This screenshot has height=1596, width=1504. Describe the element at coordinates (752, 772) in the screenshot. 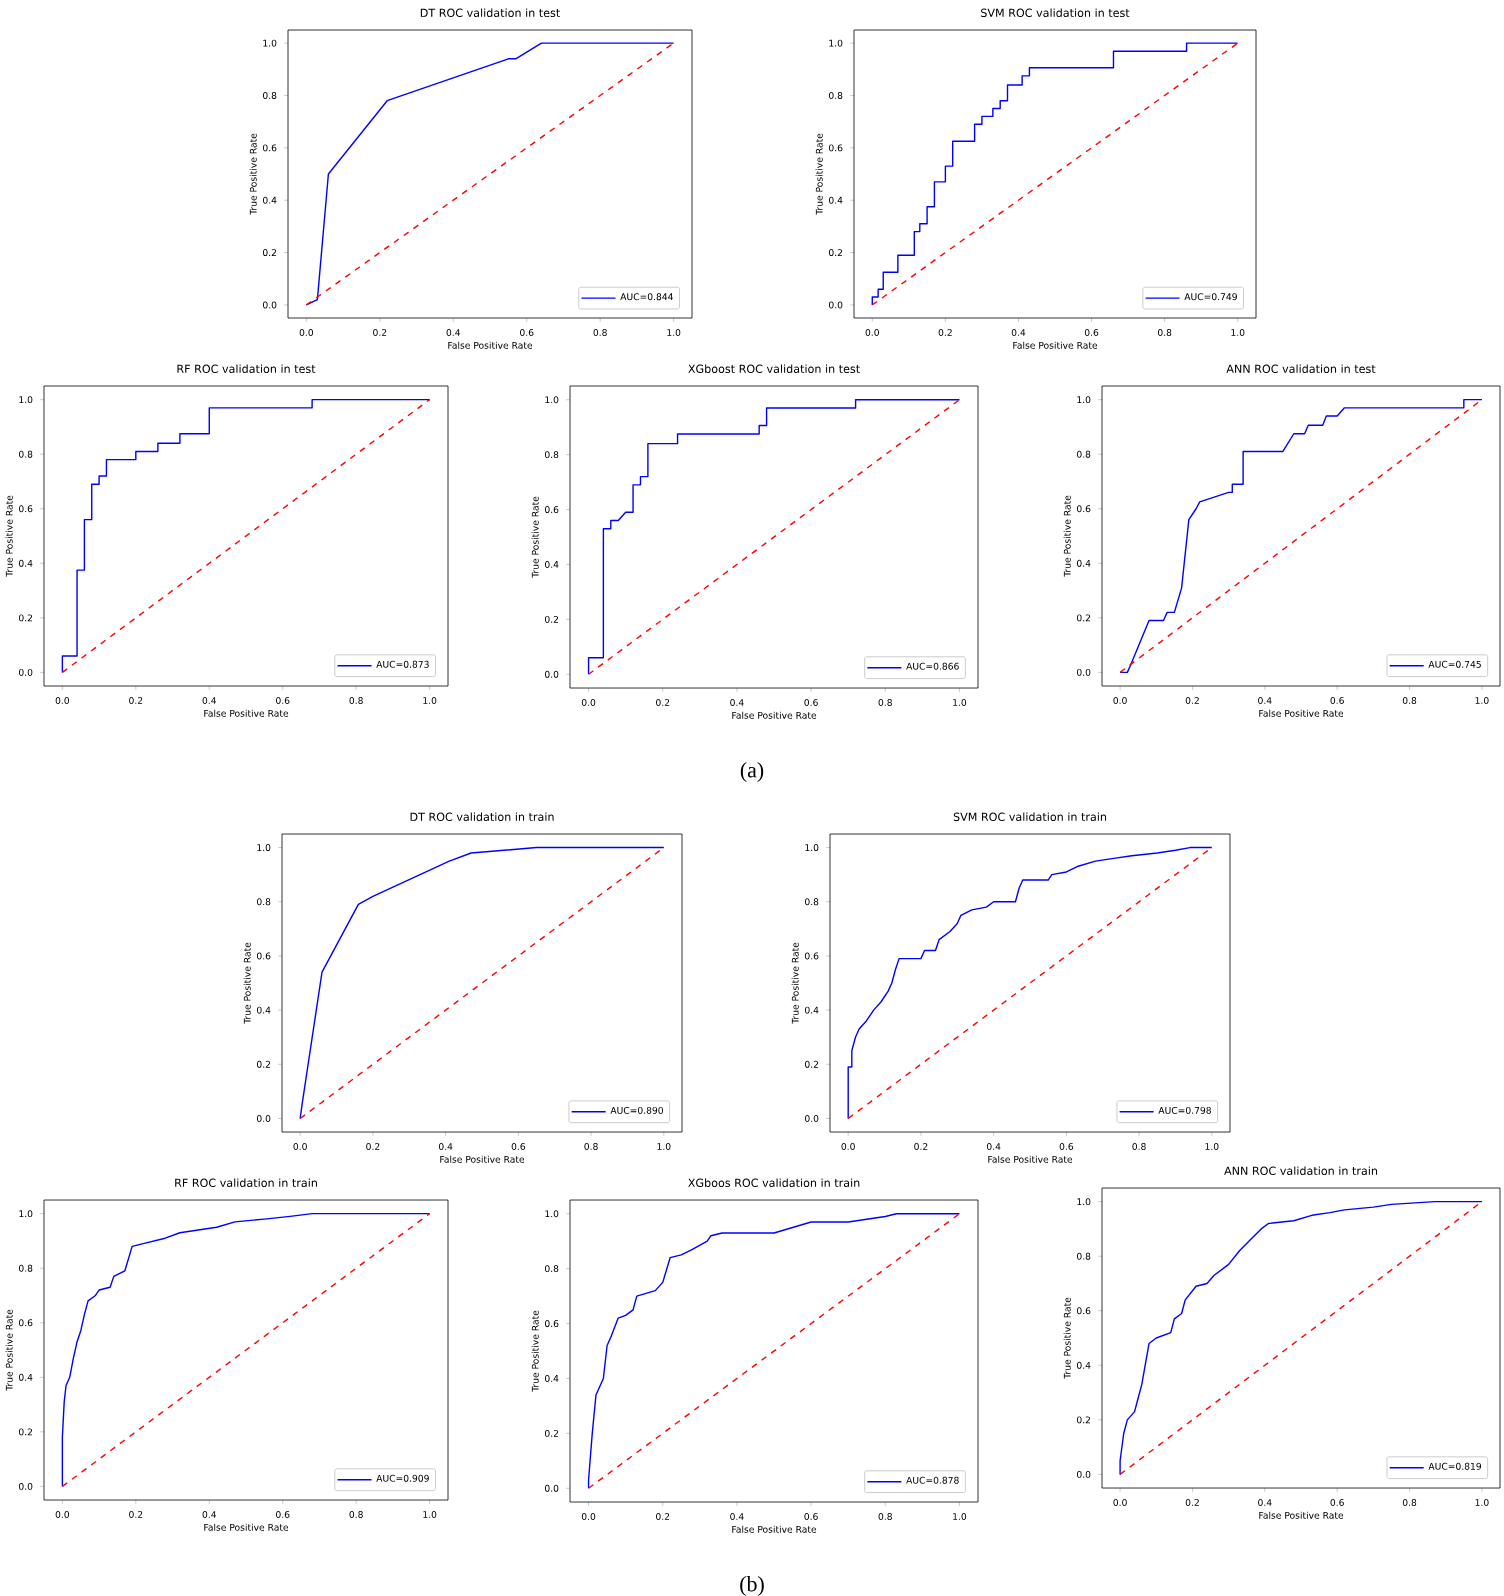

I see `text: (a)` at that location.